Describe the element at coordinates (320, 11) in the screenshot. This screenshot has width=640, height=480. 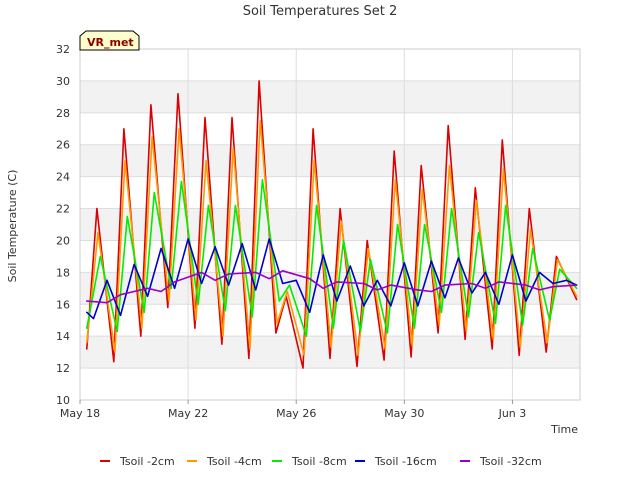
I see `chart-title: Soil Temperatures Set 2` at that location.